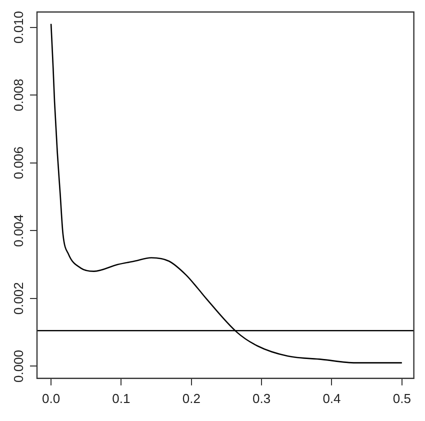 The width and height of the screenshot is (425, 421). Describe the element at coordinates (51, 398) in the screenshot. I see `x-tick-label: 0.0` at that location.